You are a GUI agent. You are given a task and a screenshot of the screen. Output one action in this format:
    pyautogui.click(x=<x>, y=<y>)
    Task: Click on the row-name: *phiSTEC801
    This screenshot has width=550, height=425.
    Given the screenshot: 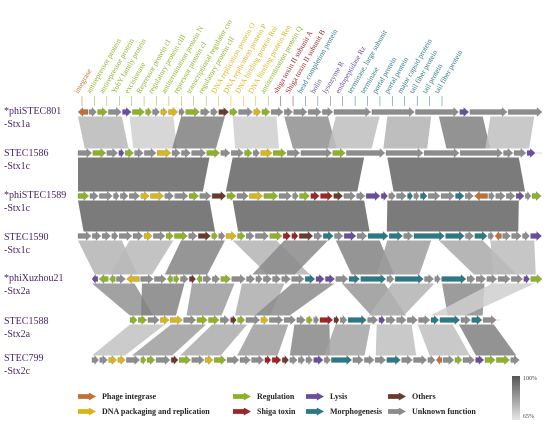 What is the action you would take?
    pyautogui.click(x=33, y=111)
    